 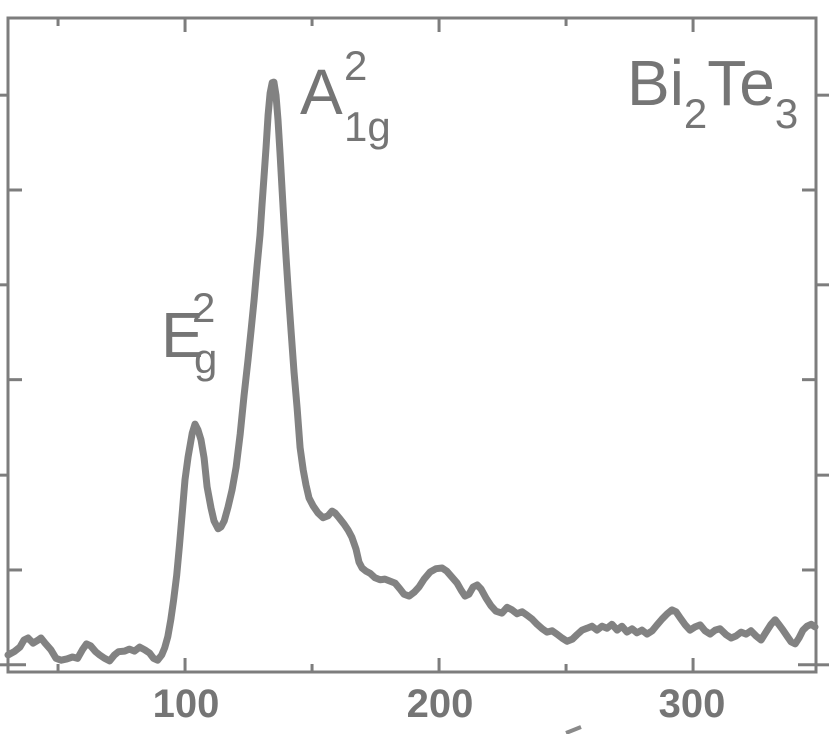 What do you see at coordinates (786, 113) in the screenshot?
I see `compound-subscript-3: 3` at bounding box center [786, 113].